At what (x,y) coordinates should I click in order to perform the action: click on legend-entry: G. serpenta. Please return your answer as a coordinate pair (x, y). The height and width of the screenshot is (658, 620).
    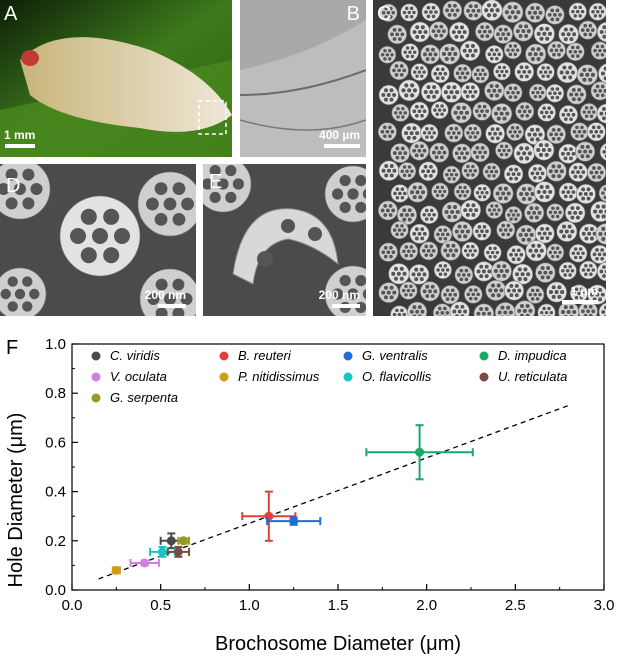
    Looking at the image, I should click on (134, 397).